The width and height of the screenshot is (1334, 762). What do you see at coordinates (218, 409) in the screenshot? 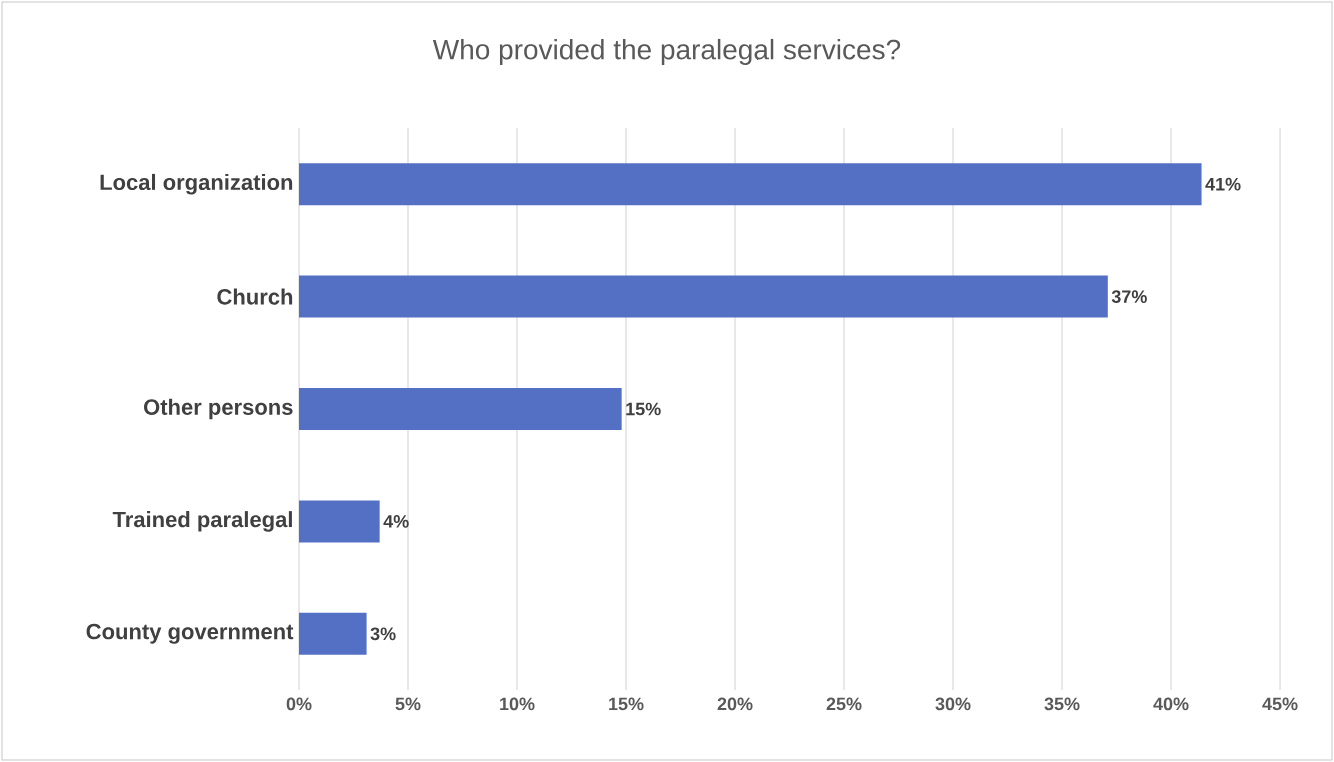
I see `y-tick-label: Other persons` at bounding box center [218, 409].